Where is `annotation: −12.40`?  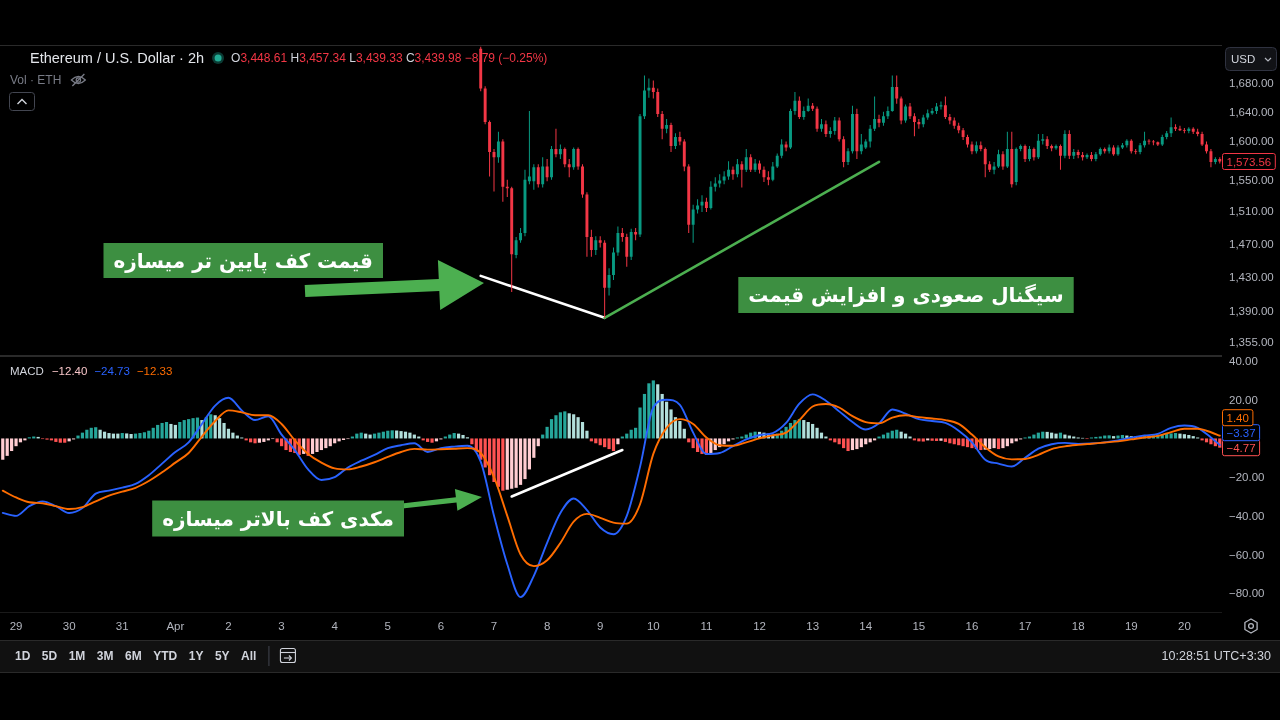
annotation: −12.40 is located at coordinates (69, 371).